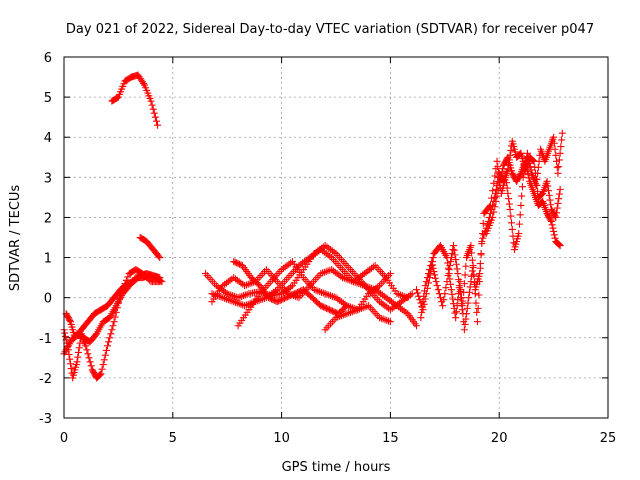 This screenshot has width=640, height=480. Describe the element at coordinates (48, 138) in the screenshot. I see `y-tick-label: 4` at that location.